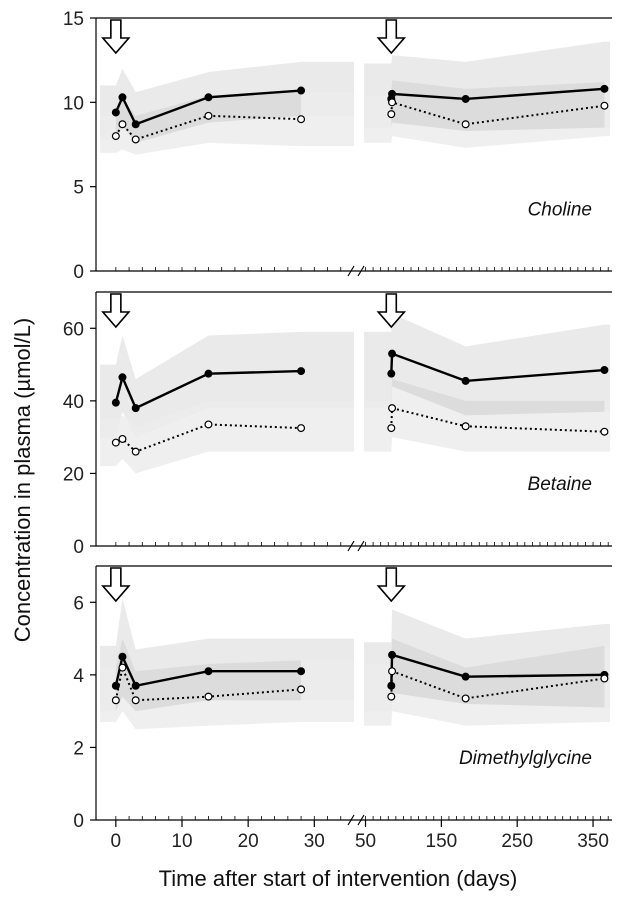 Image resolution: width=625 pixels, height=898 pixels. What do you see at coordinates (560, 209) in the screenshot?
I see `panel-name-label: Choline` at bounding box center [560, 209].